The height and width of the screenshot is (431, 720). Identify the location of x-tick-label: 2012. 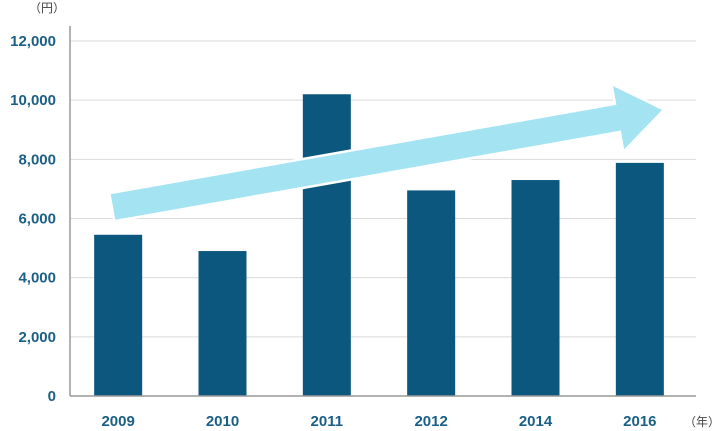
(430, 421).